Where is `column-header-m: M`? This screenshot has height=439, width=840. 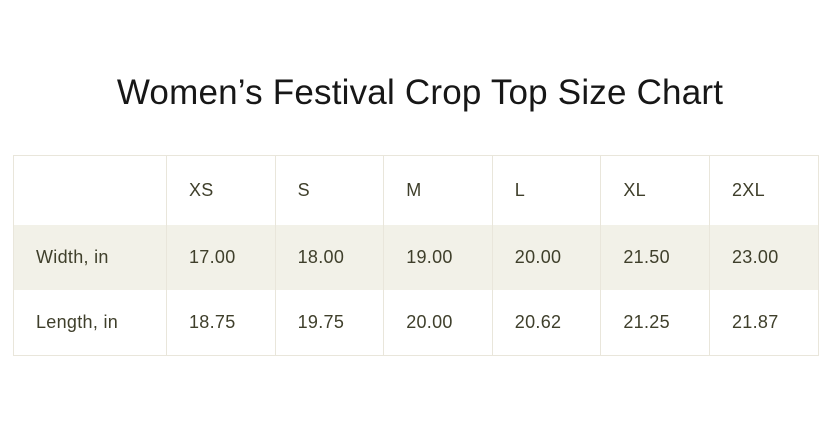
column-header-m: M is located at coordinates (438, 190).